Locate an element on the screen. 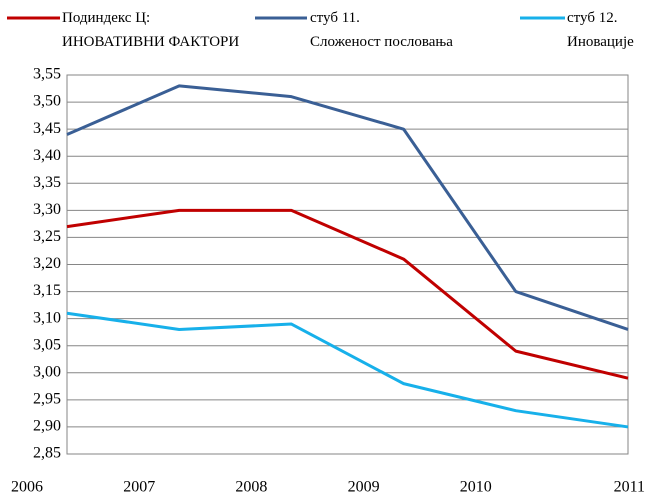  y-tick-label: 3,20 is located at coordinates (47, 263).